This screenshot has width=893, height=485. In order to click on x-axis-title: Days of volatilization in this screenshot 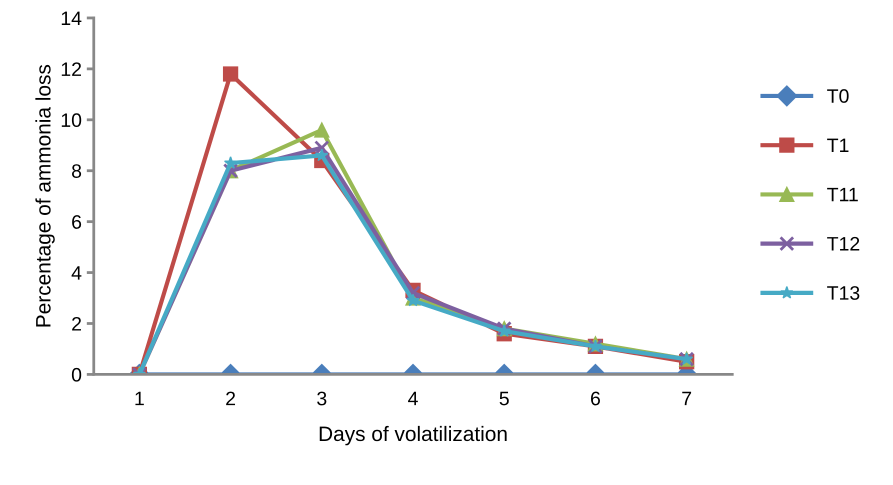, I will do `click(413, 436)`.